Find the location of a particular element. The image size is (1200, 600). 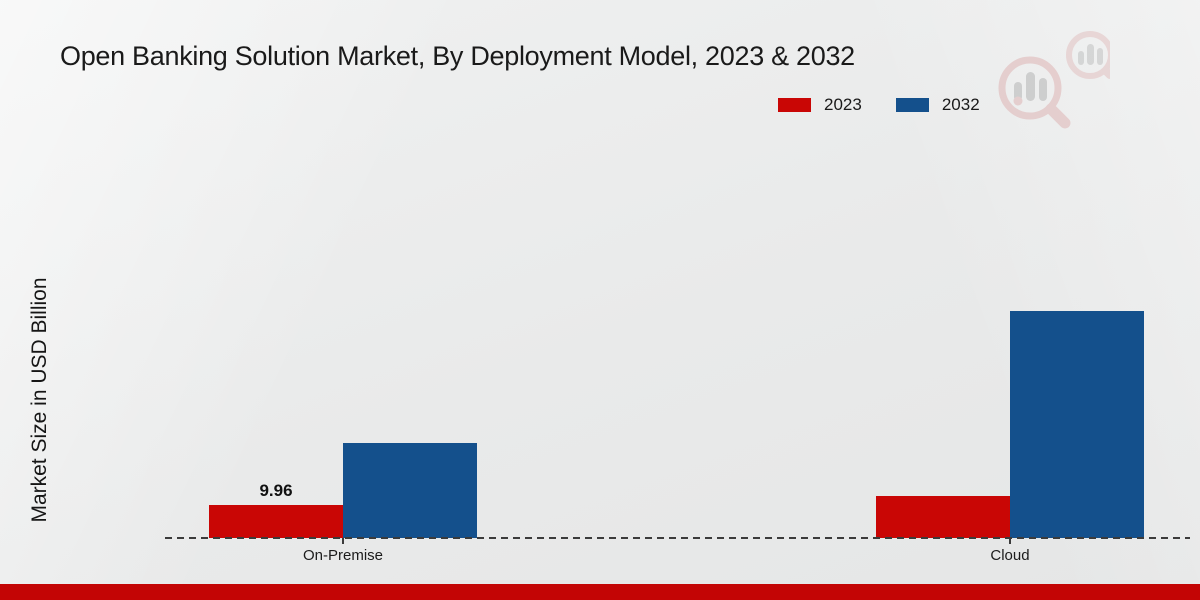

magnifier-bar-chart-logo-icon is located at coordinates (1054, 80).